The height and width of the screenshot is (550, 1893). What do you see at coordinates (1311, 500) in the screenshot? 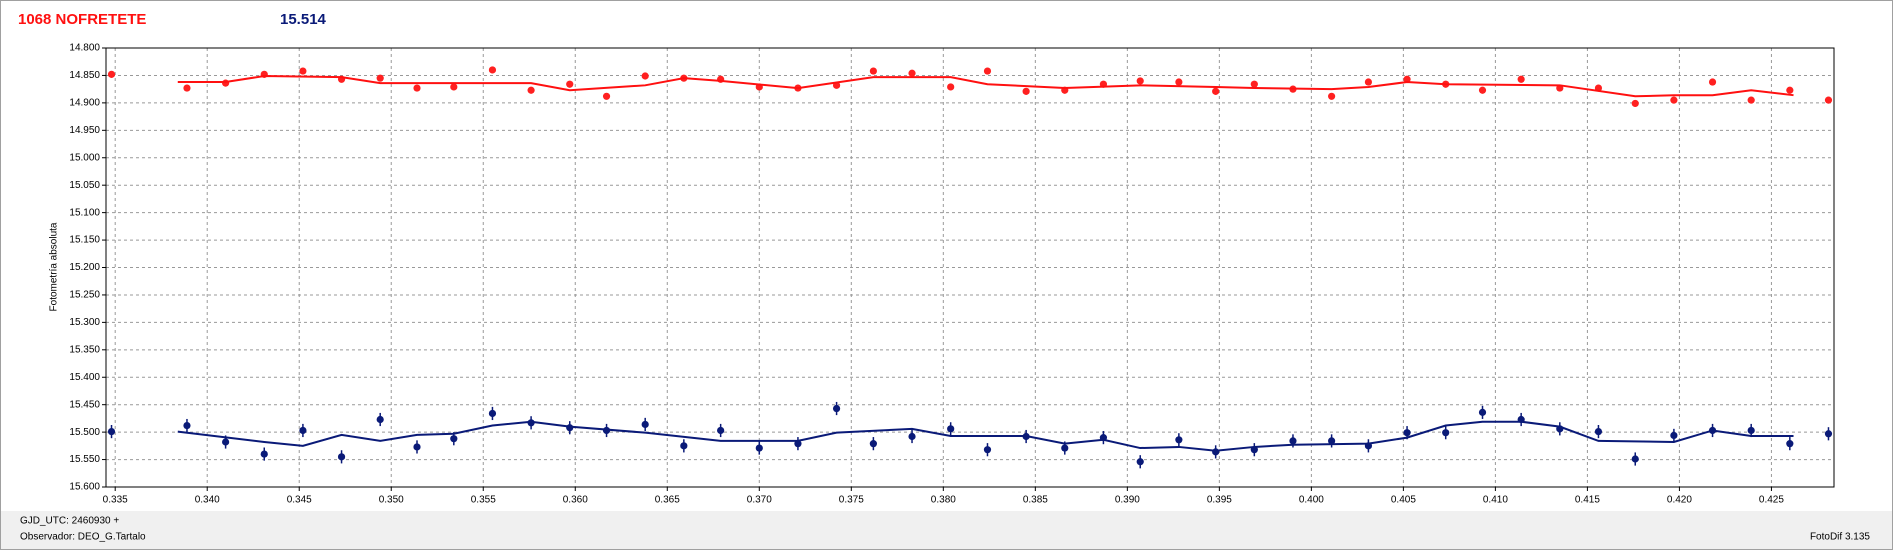
I see `x-tick-label: 0.400` at bounding box center [1311, 500].